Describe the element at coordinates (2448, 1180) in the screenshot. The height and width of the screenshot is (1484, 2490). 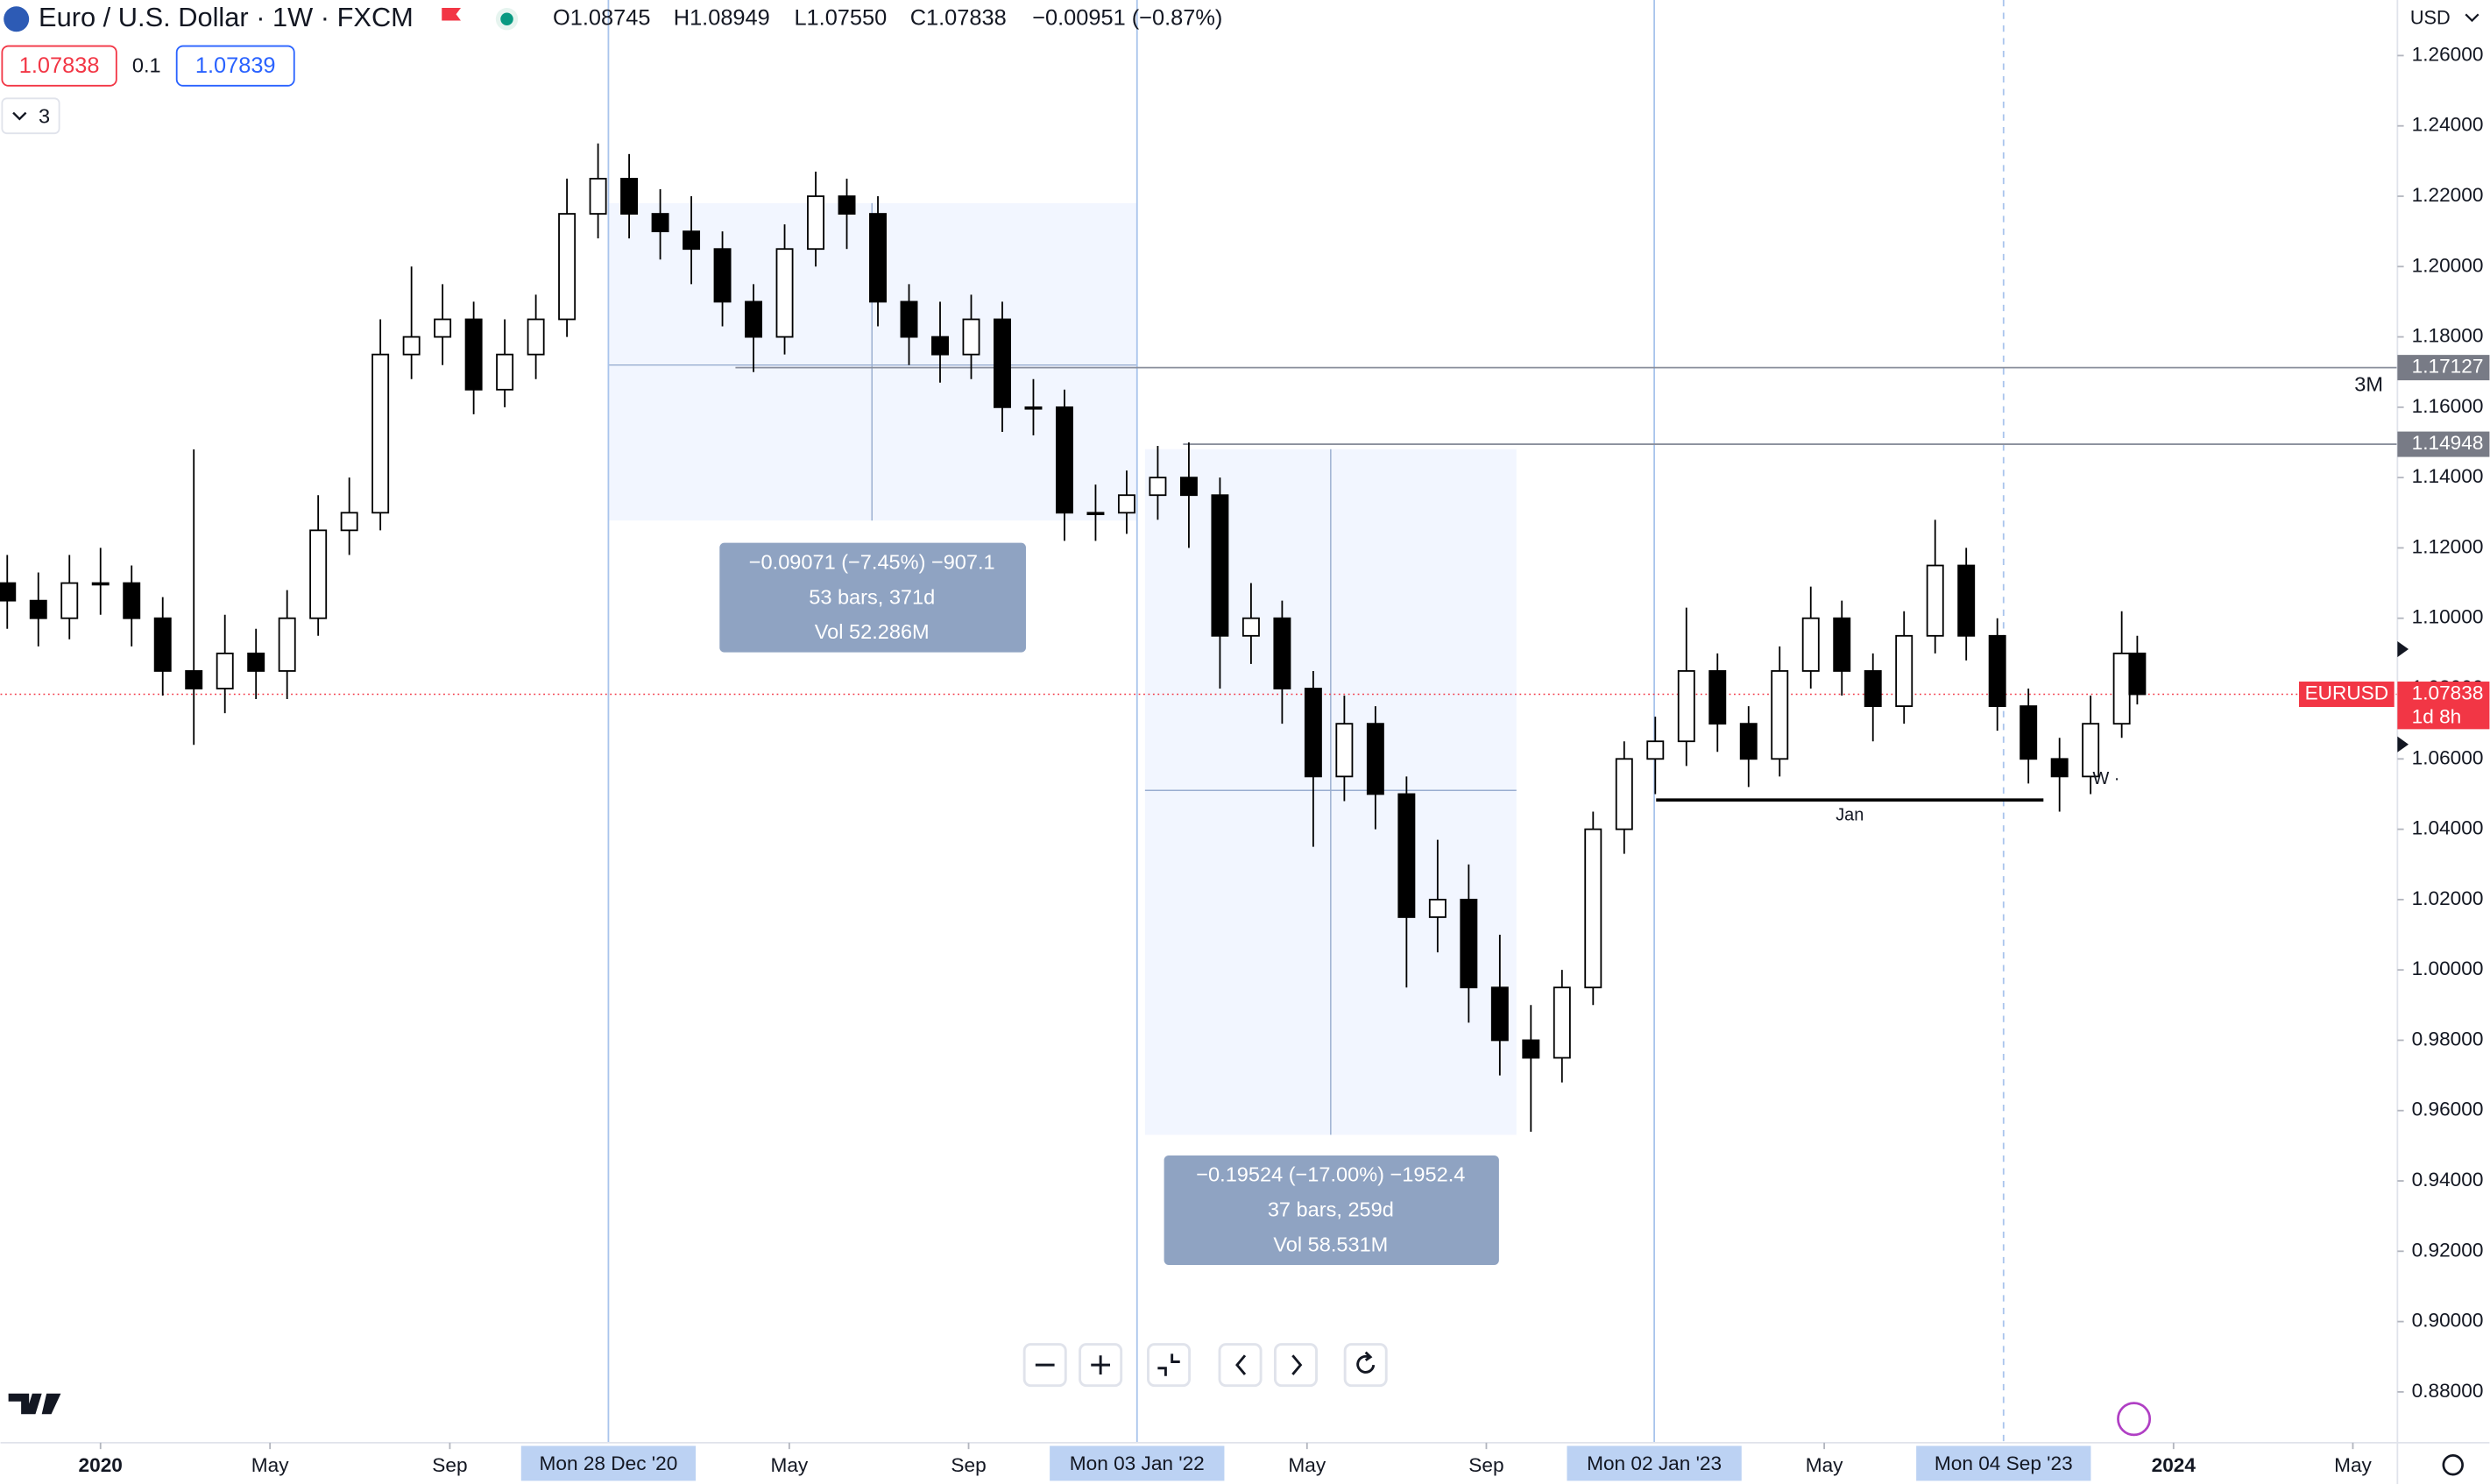
I see `y-tick-label: 0.94000` at that location.